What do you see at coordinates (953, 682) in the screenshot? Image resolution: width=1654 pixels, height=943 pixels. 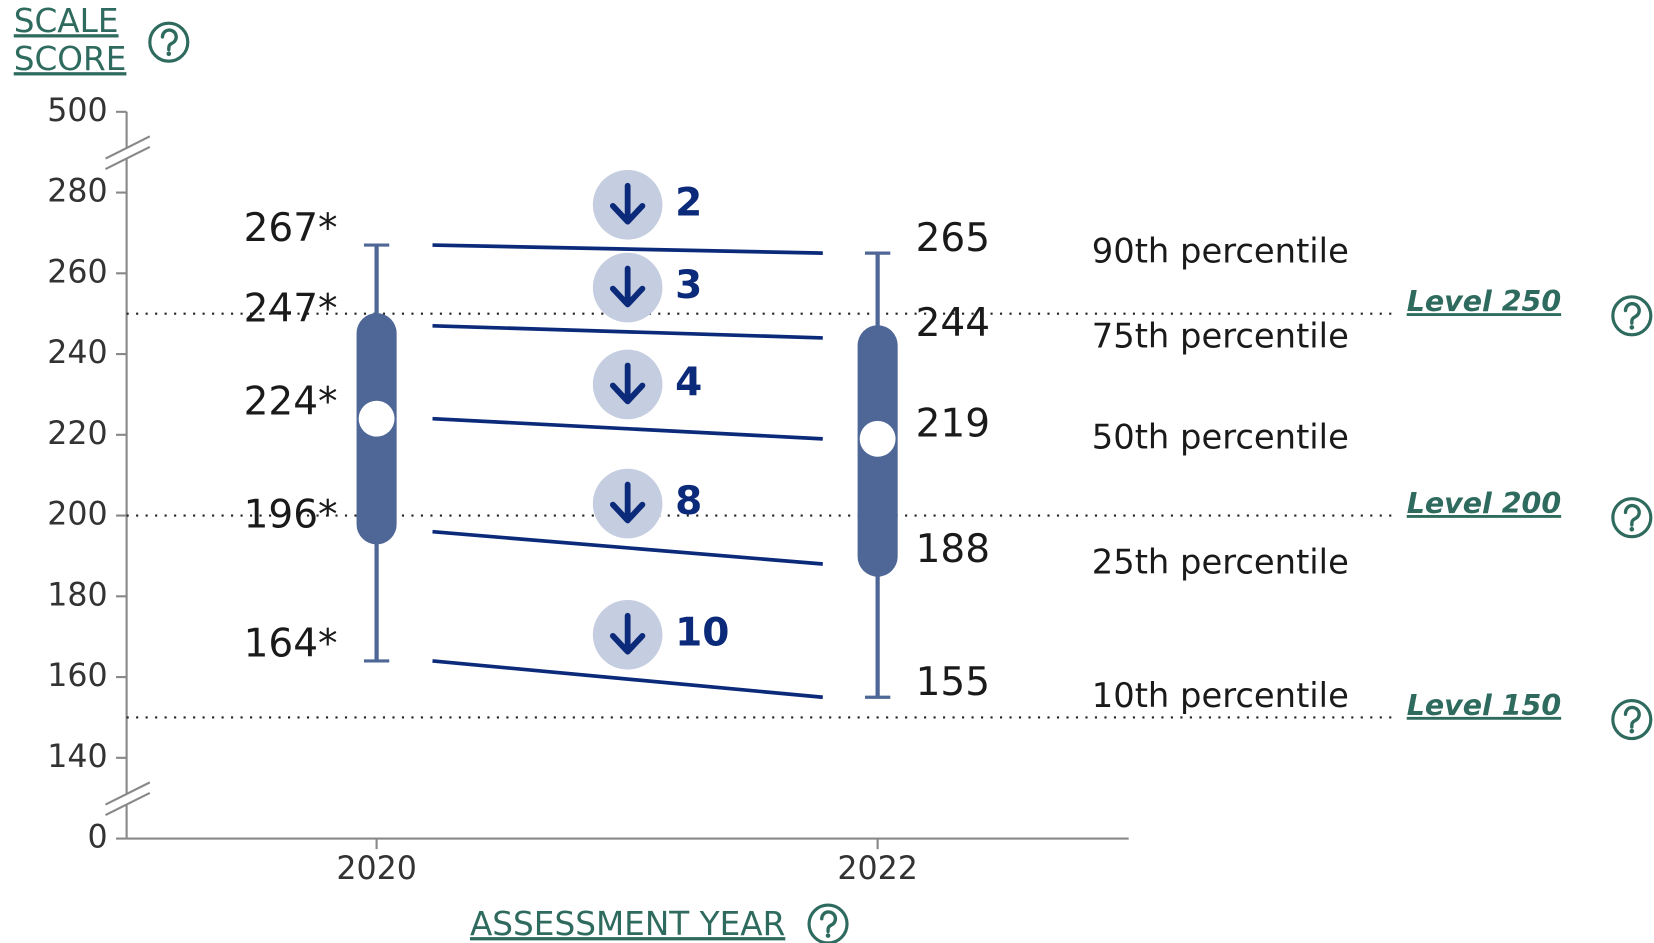 I see `value-label: 155` at bounding box center [953, 682].